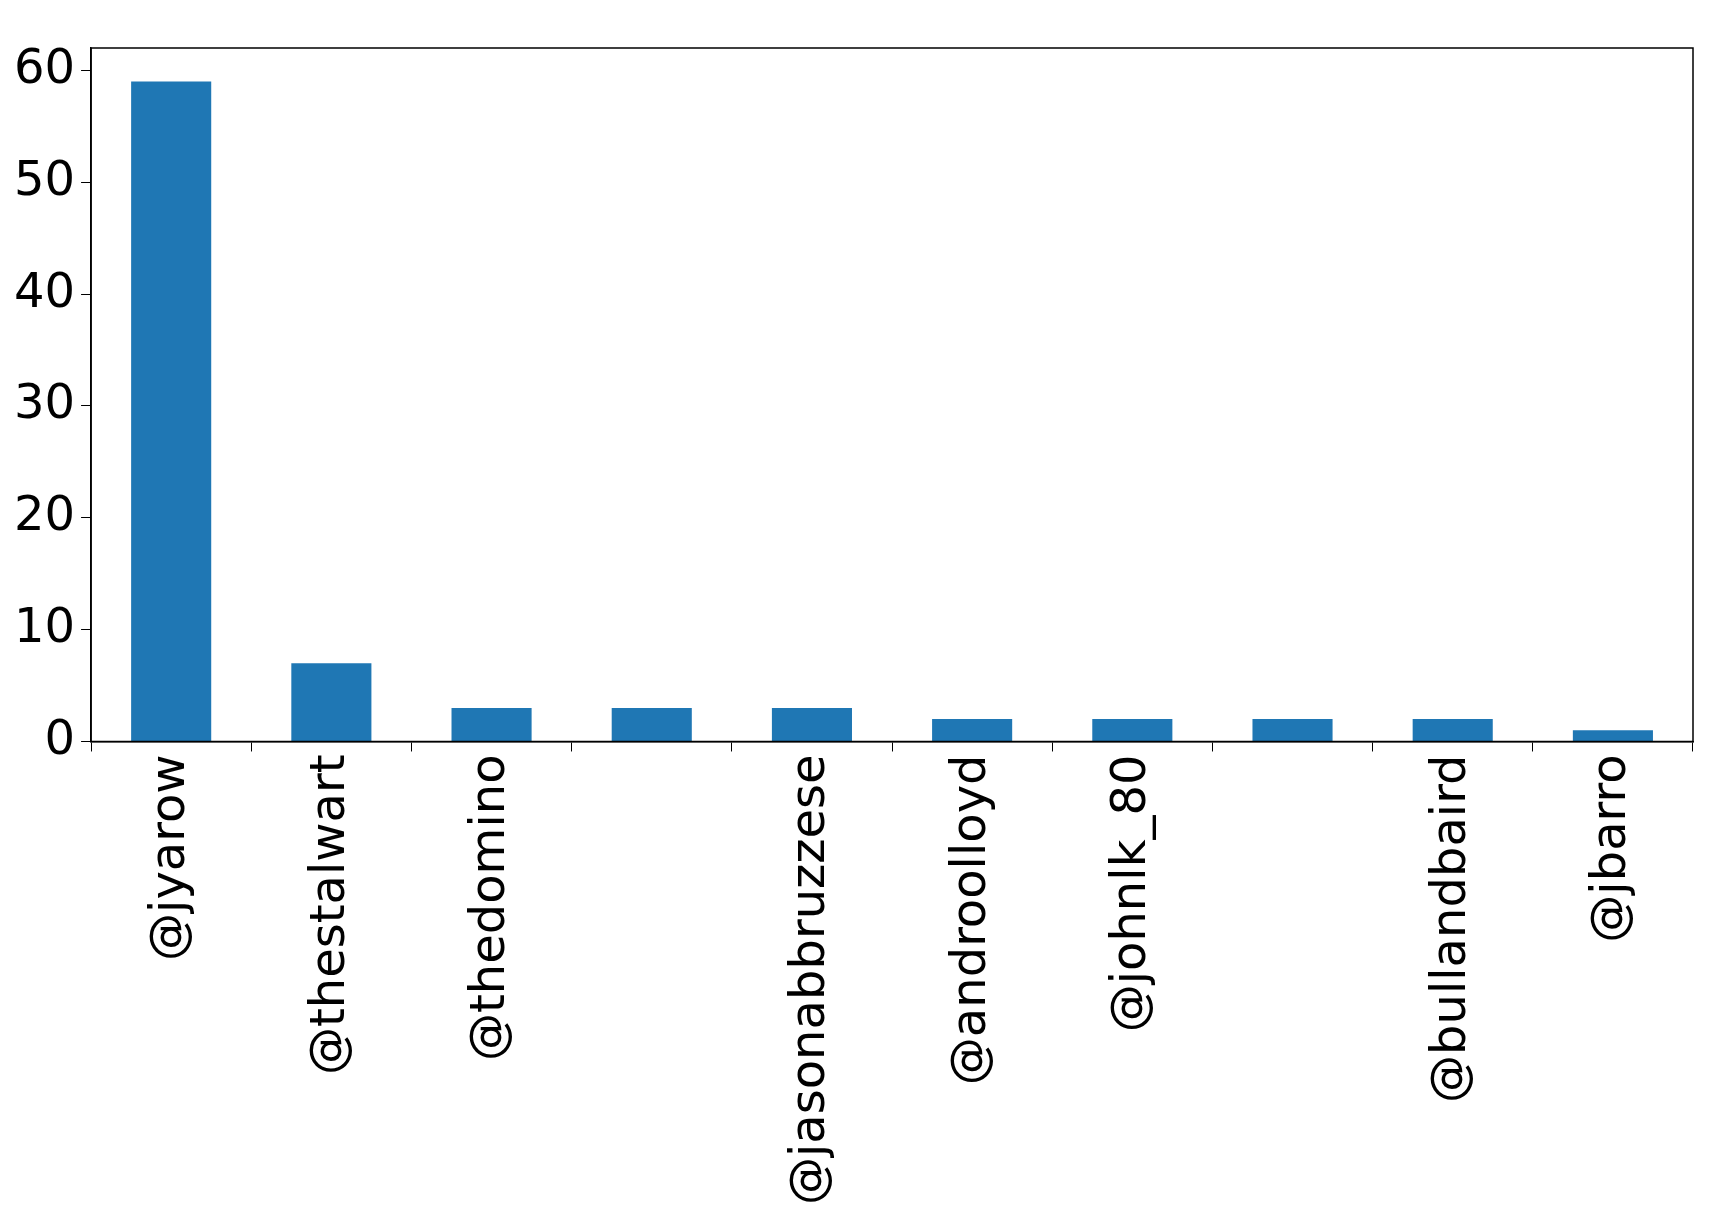  What do you see at coordinates (487, 907) in the screenshot?
I see `x-tick-label: @thedomino` at bounding box center [487, 907].